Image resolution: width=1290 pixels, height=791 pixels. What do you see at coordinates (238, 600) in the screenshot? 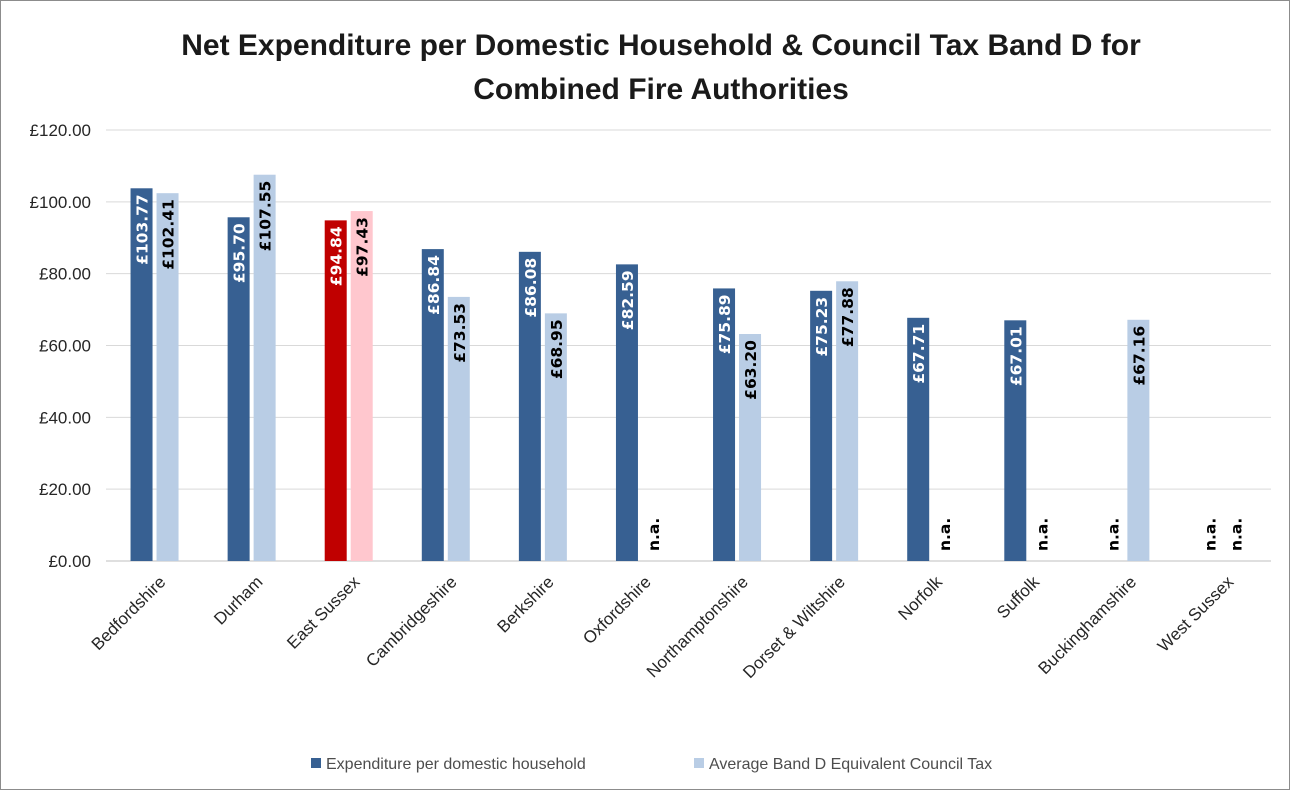
I see `category-label: Durham` at bounding box center [238, 600].